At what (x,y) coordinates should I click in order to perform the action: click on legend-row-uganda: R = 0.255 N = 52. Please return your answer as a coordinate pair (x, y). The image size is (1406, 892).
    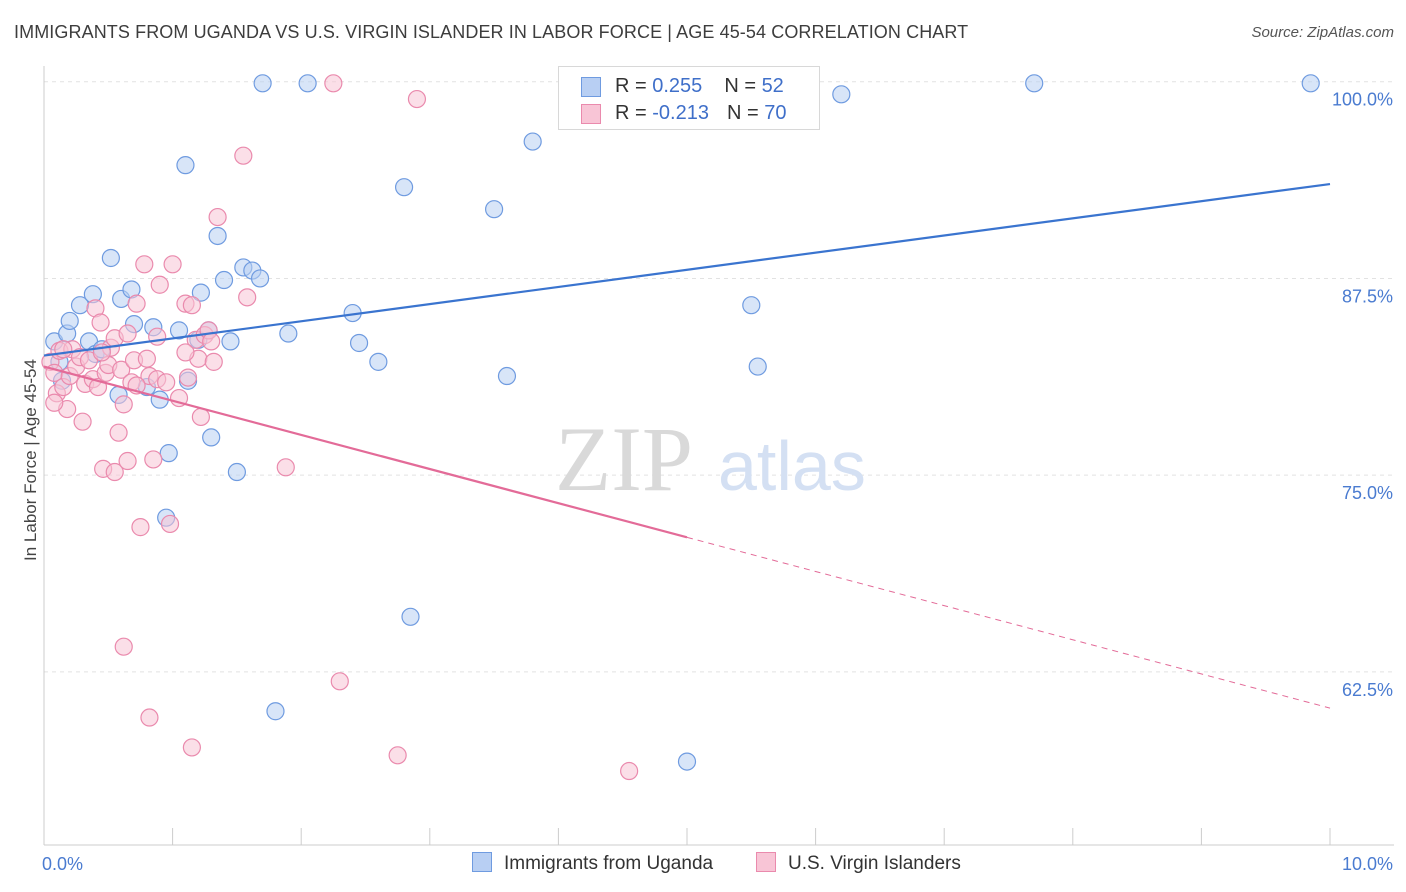
    Looking at the image, I should click on (682, 87).